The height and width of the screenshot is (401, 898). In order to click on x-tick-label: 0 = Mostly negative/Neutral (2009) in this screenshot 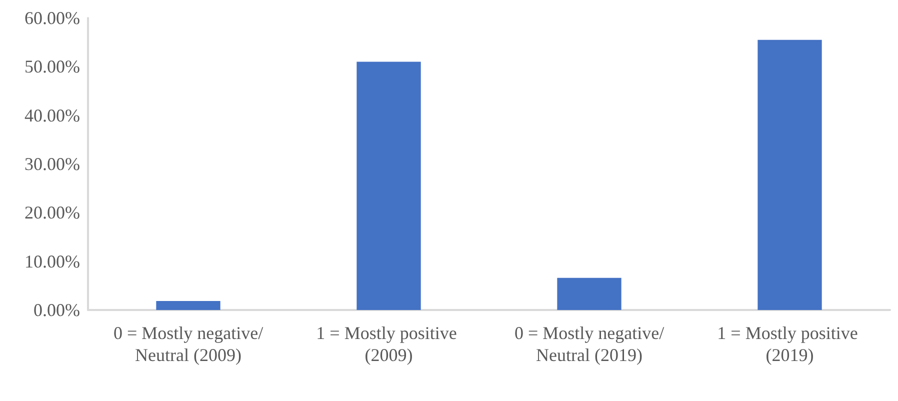, I will do `click(188, 344)`.